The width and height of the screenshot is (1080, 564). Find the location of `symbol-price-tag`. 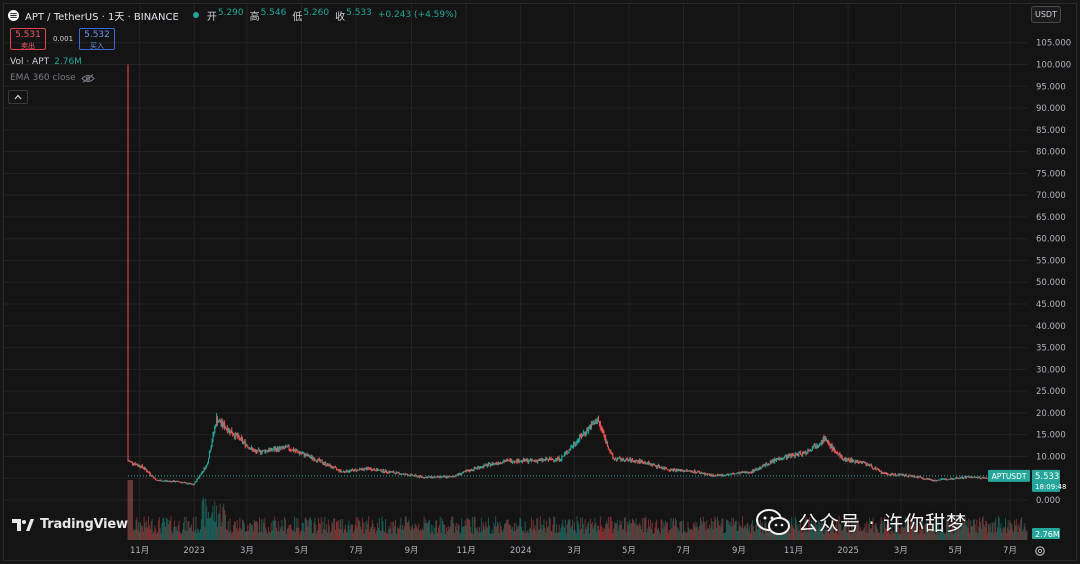

symbol-price-tag is located at coordinates (1009, 475).